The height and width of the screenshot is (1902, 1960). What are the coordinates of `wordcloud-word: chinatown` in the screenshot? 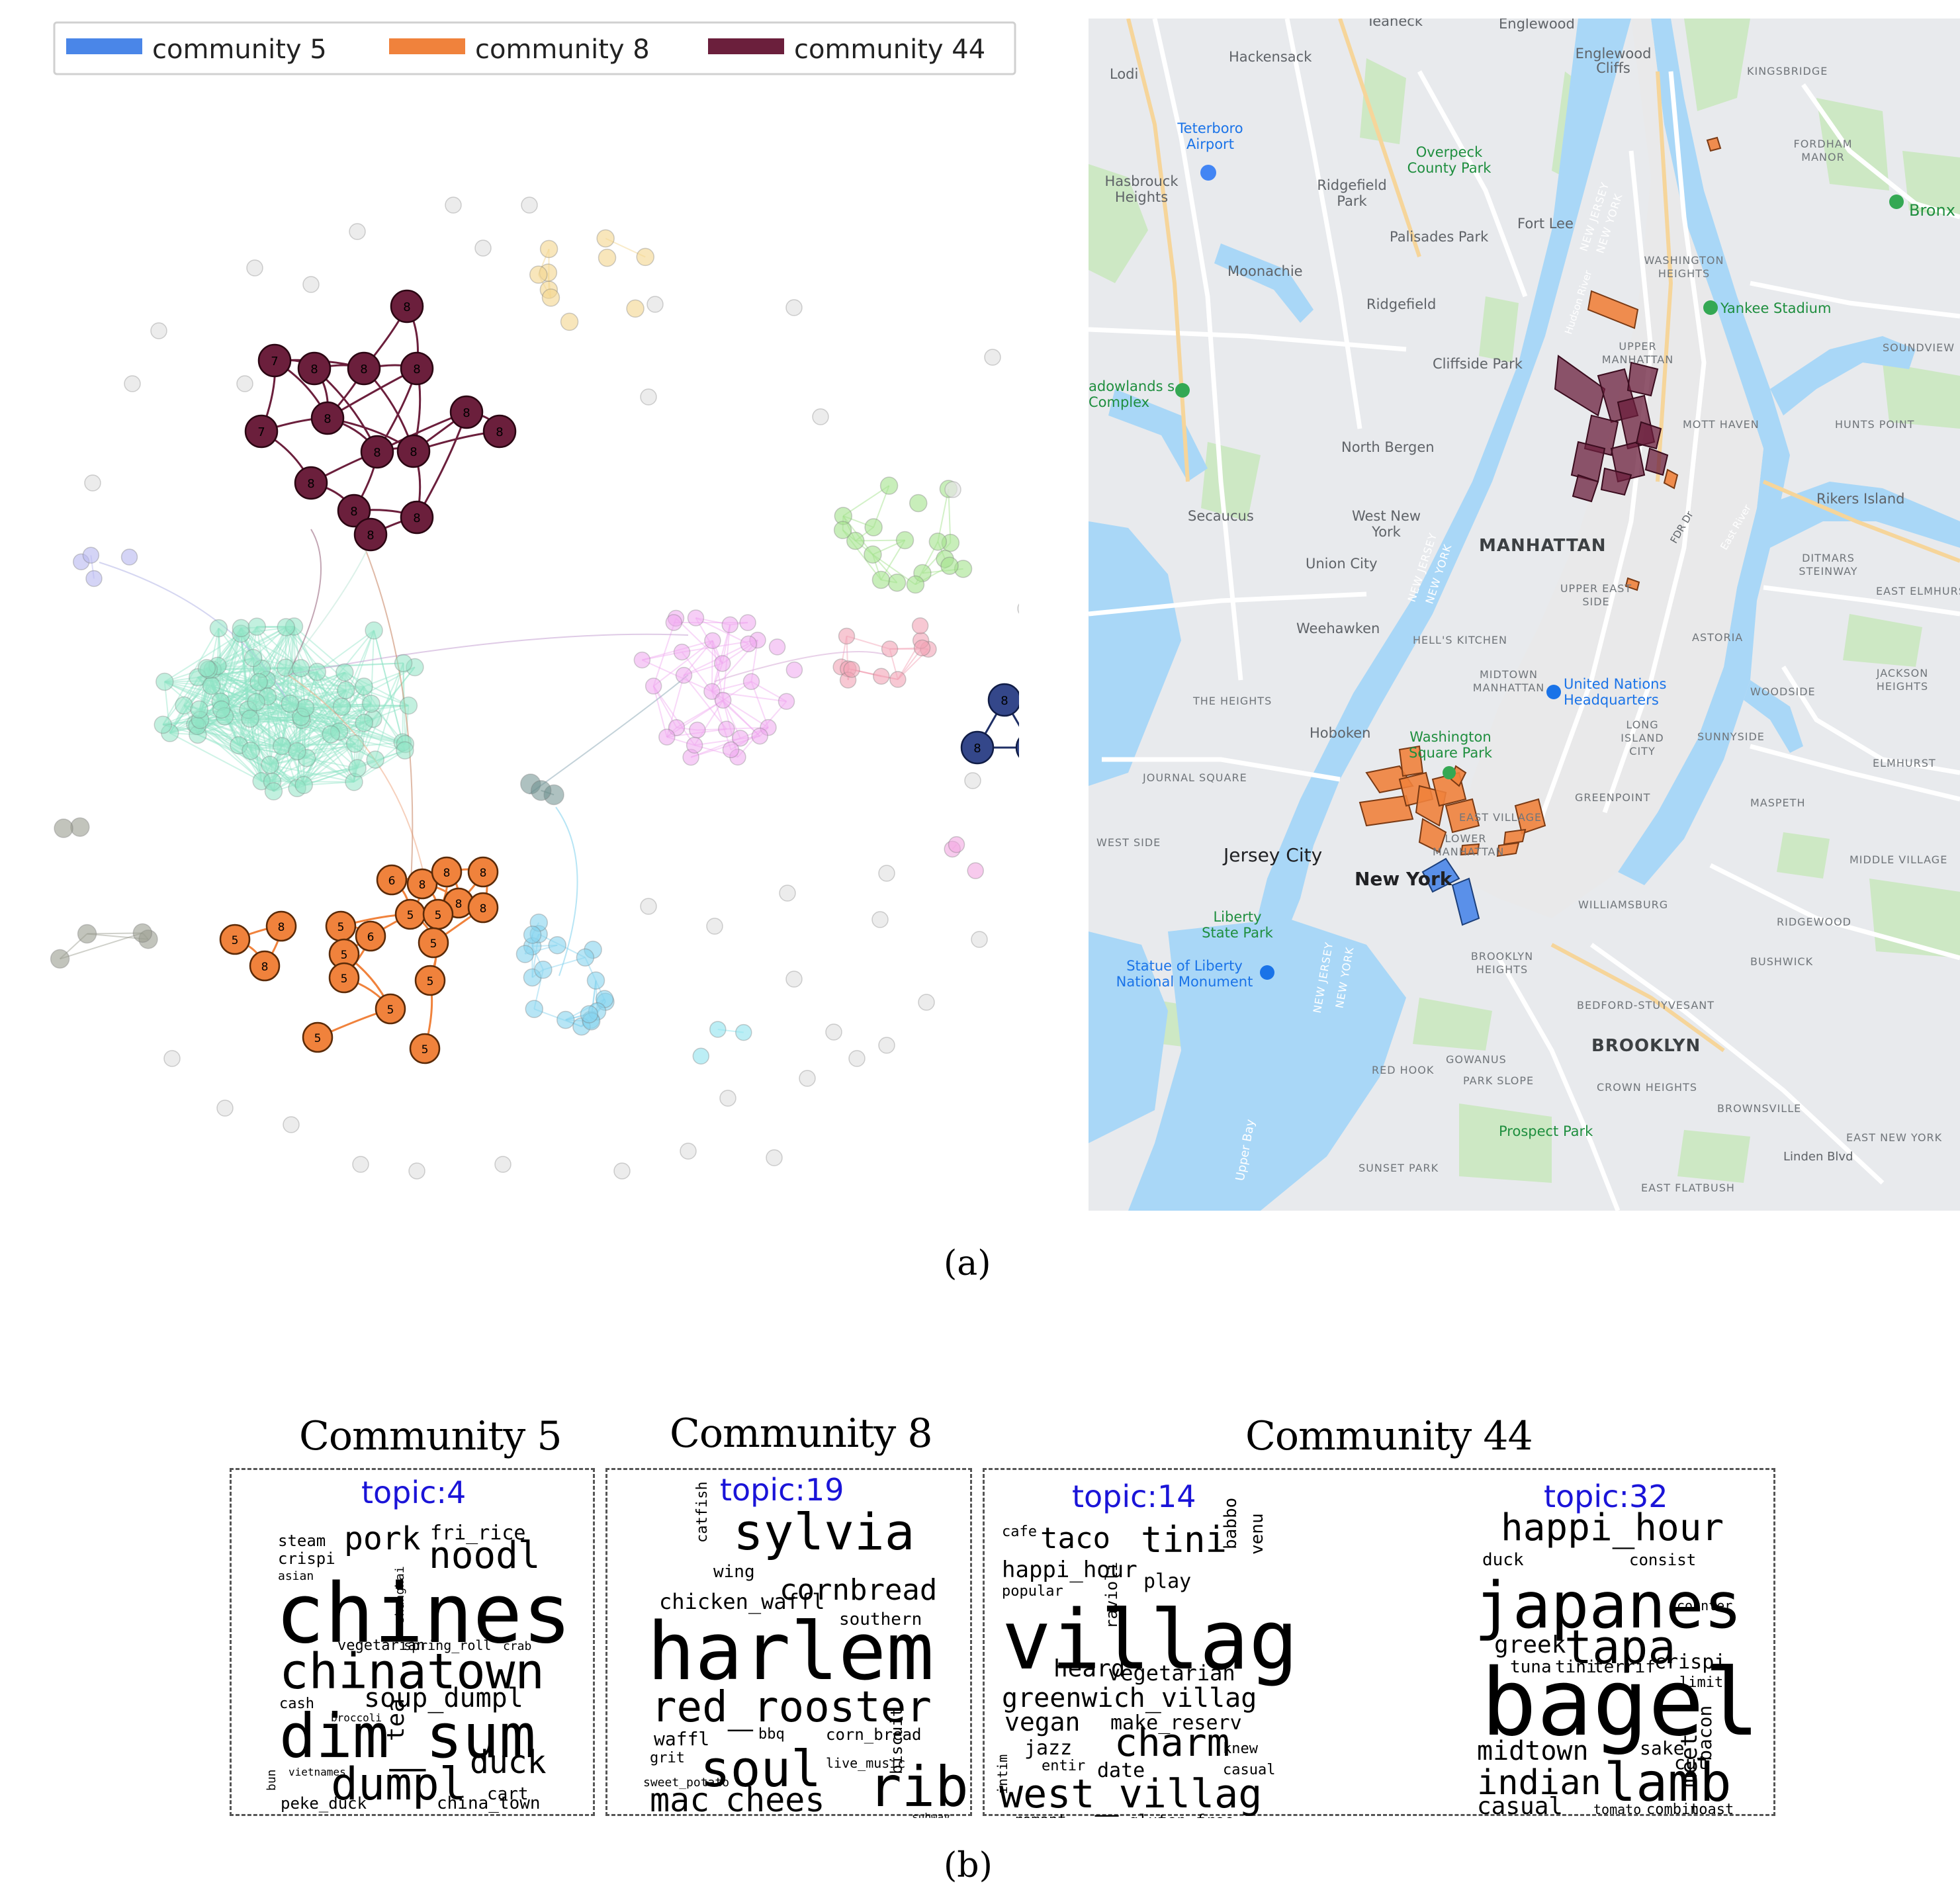 It's located at (412, 1671).